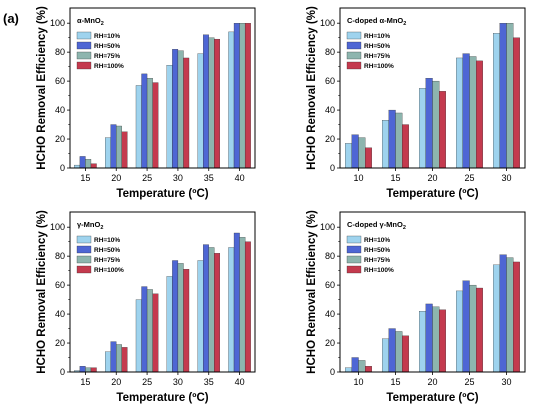  I want to click on chart-title: γ-MnO2, so click(90, 225).